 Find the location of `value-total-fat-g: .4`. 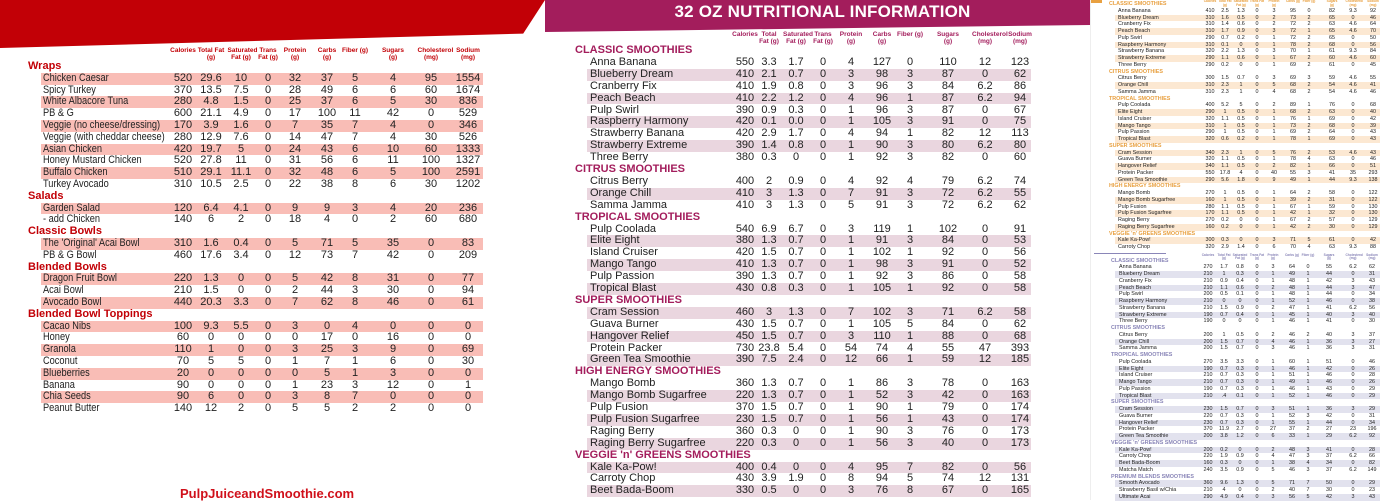

value-total-fat-g: .4 is located at coordinates (1224, 395).